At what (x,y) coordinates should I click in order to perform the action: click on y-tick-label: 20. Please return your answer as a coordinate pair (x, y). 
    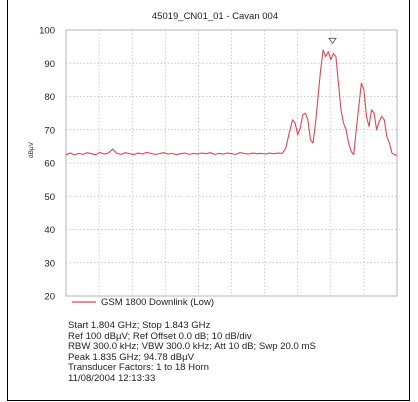
    Looking at the image, I should click on (49, 297).